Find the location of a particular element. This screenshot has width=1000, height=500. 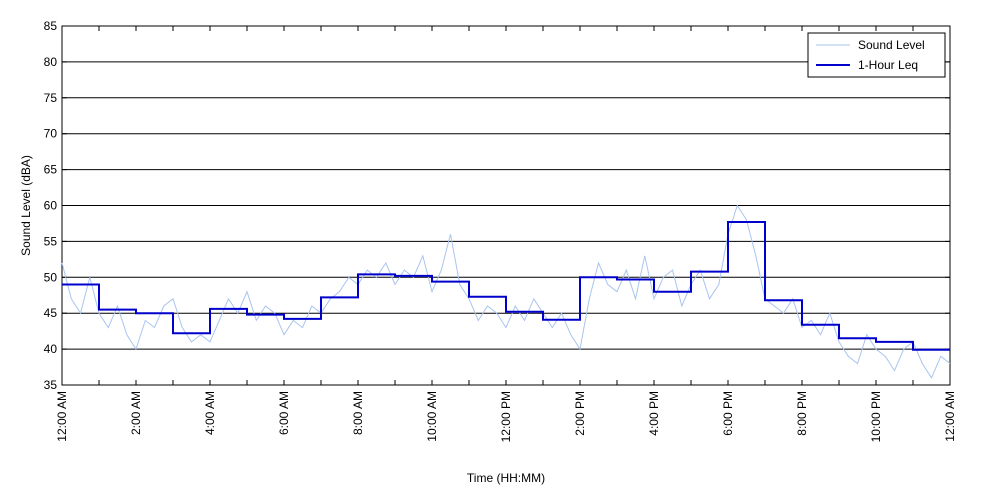

legend-label-1-hour-leq: 1-Hour Leq is located at coordinates (888, 65).